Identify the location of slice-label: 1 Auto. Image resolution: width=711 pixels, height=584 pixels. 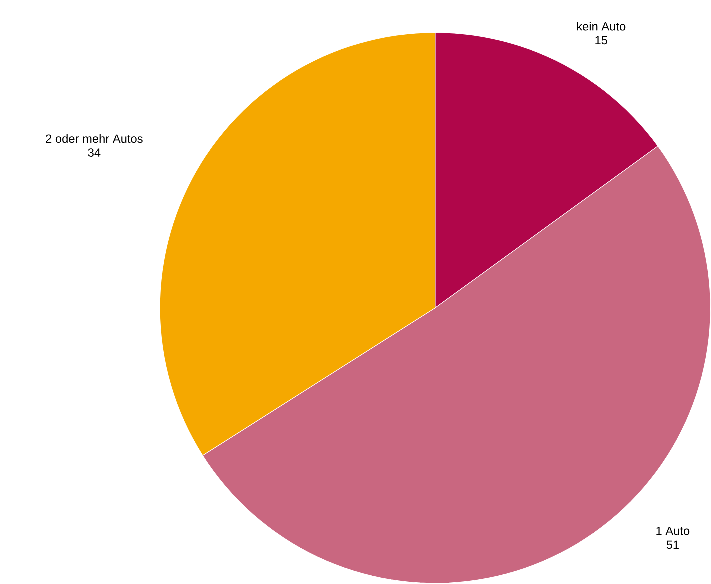
(673, 531).